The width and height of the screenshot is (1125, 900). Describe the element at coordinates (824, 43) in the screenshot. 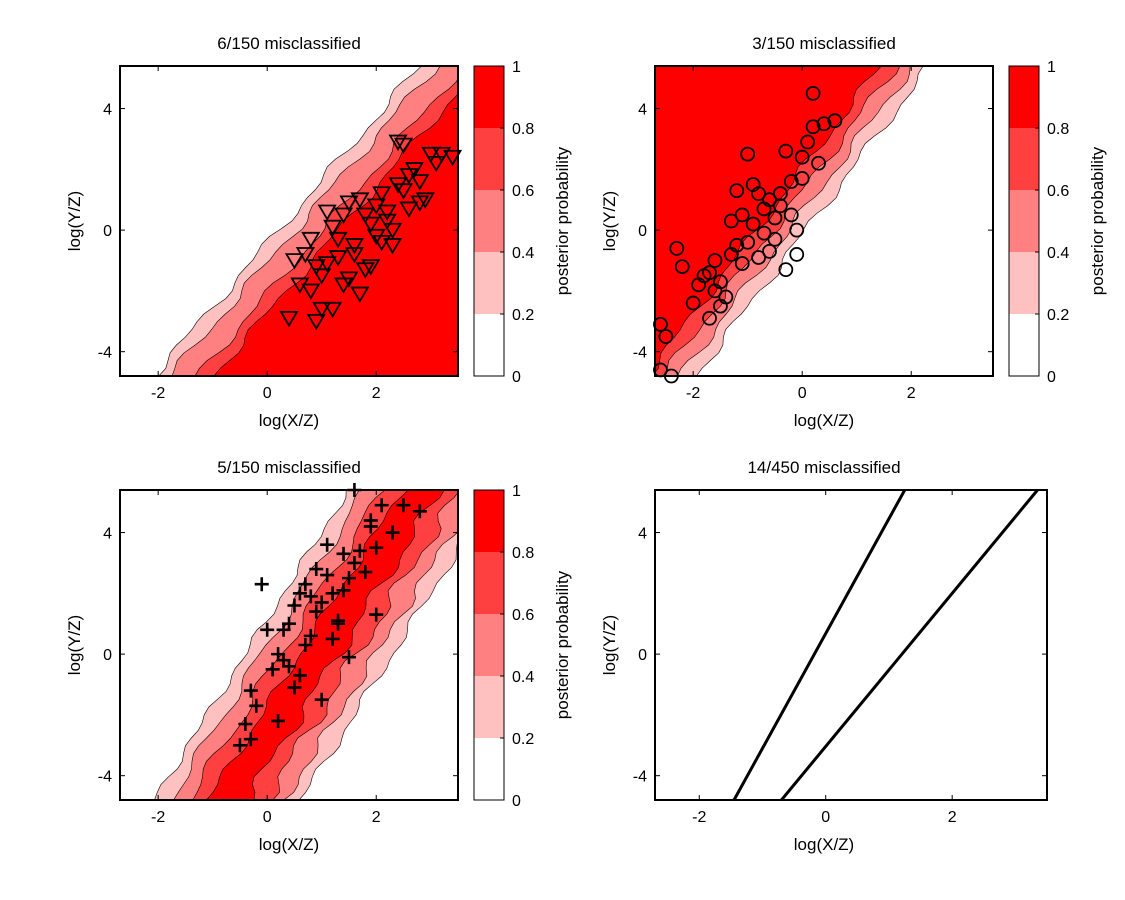

I see `chart-title: 3/150 misclassified` at that location.